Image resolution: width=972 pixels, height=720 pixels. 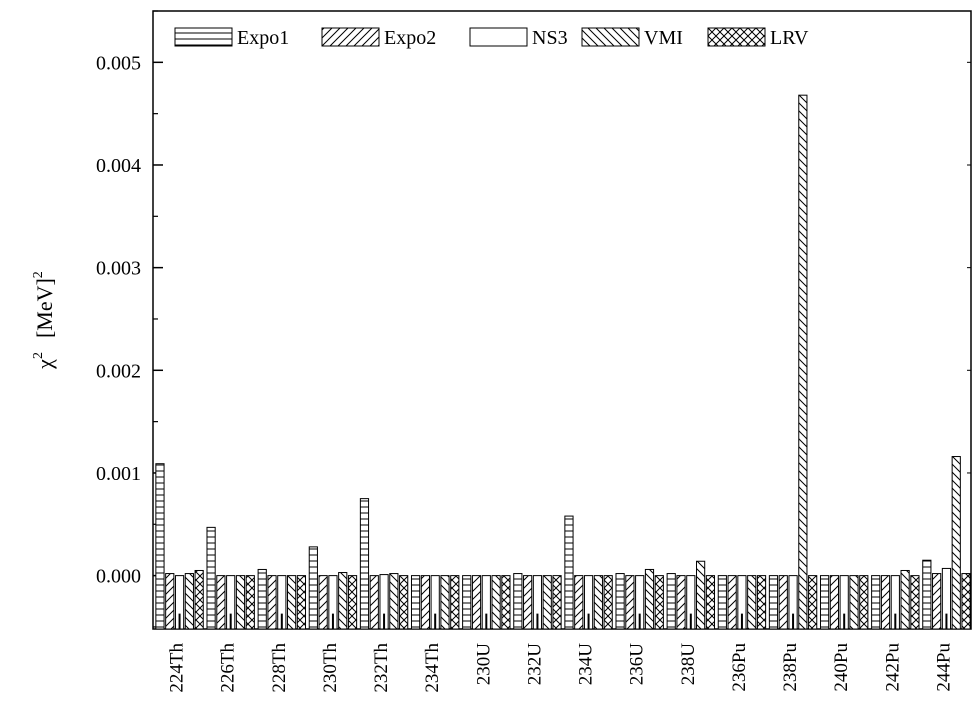 I want to click on legend-swatch-expo2, so click(x=350, y=37).